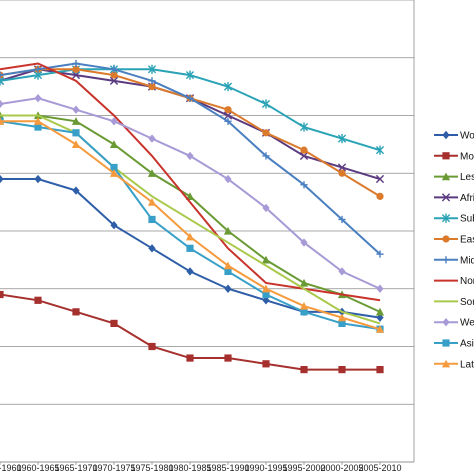 The width and height of the screenshot is (474, 474). What do you see at coordinates (467, 364) in the screenshot?
I see `legend-label: Lati` at bounding box center [467, 364].